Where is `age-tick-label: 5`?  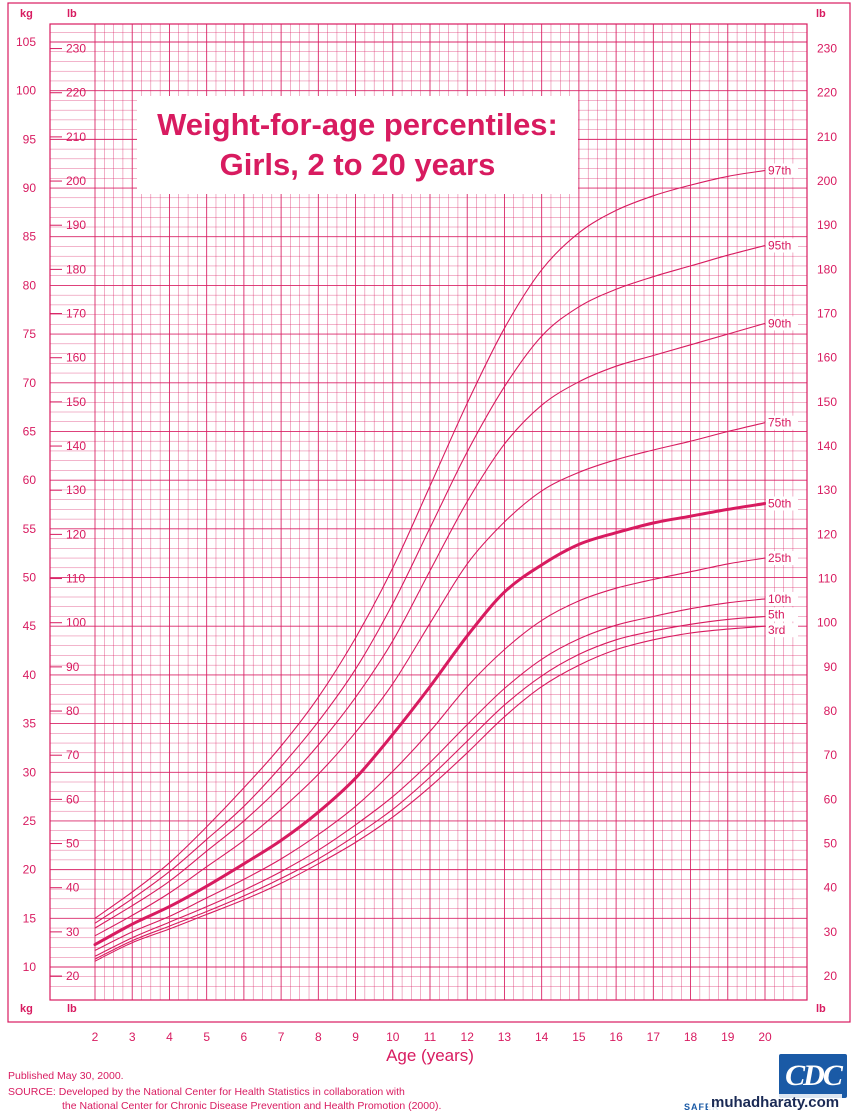
age-tick-label: 5 is located at coordinates (206, 1037).